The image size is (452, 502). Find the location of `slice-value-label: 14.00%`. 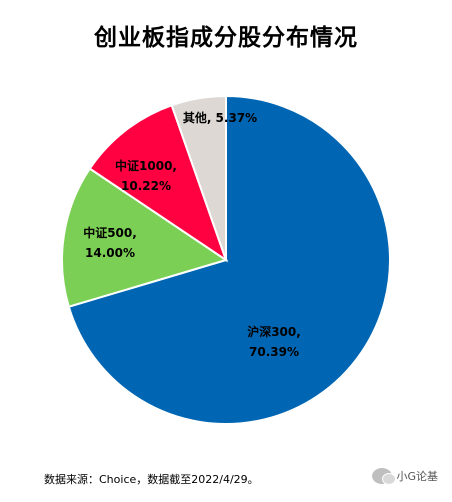

slice-value-label: 14.00% is located at coordinates (110, 253).